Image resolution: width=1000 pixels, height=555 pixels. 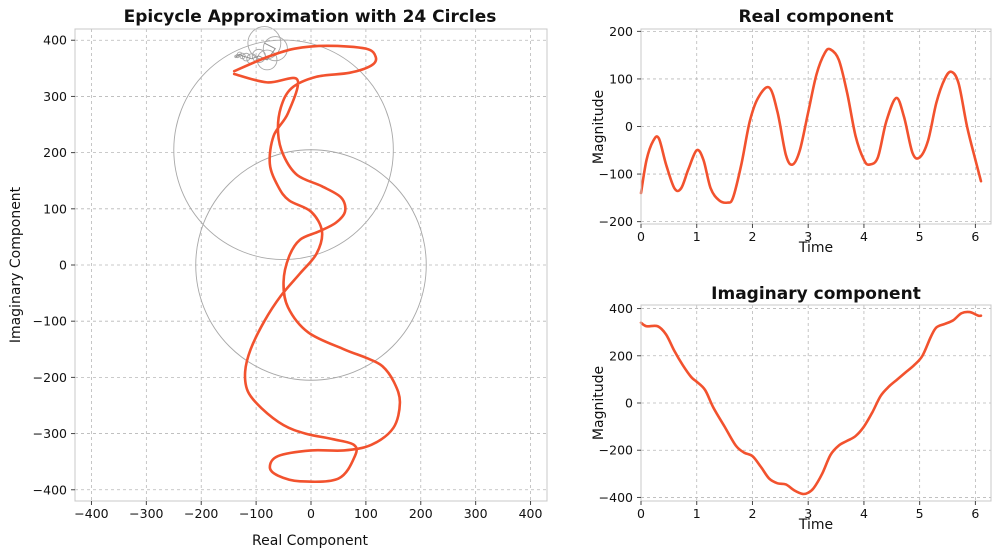 What do you see at coordinates (816, 294) in the screenshot?
I see `imag-title: Imaginary component` at bounding box center [816, 294].